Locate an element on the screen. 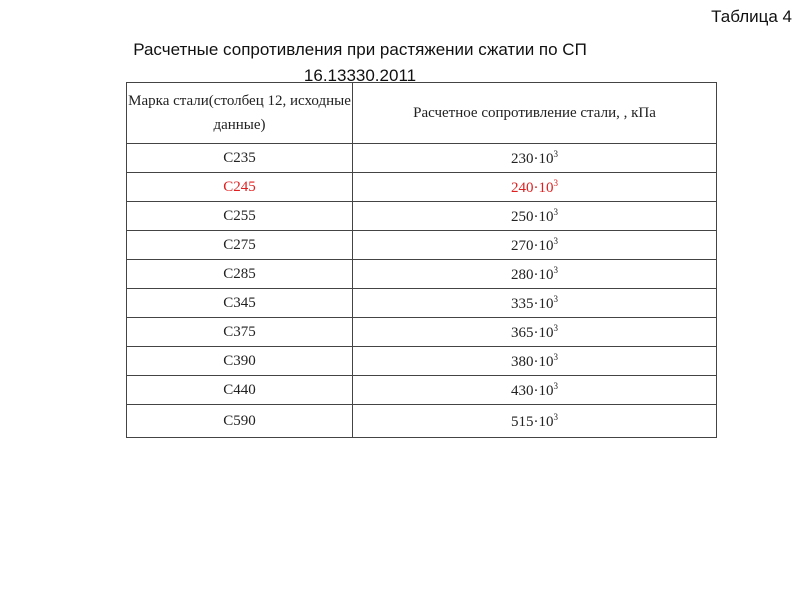 The width and height of the screenshot is (800, 600). steel-grade-cell: С345 is located at coordinates (239, 303).